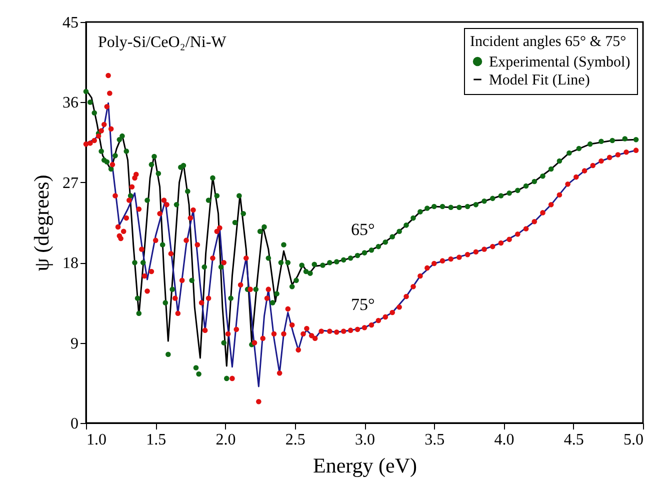  Describe the element at coordinates (74, 424) in the screenshot. I see `y-tick-label: 0` at that location.